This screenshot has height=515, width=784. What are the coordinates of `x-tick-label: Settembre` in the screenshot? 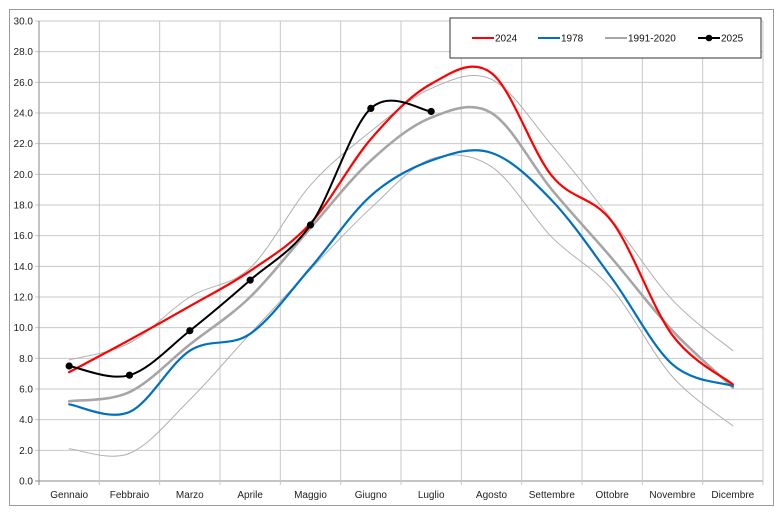 It's located at (552, 495).